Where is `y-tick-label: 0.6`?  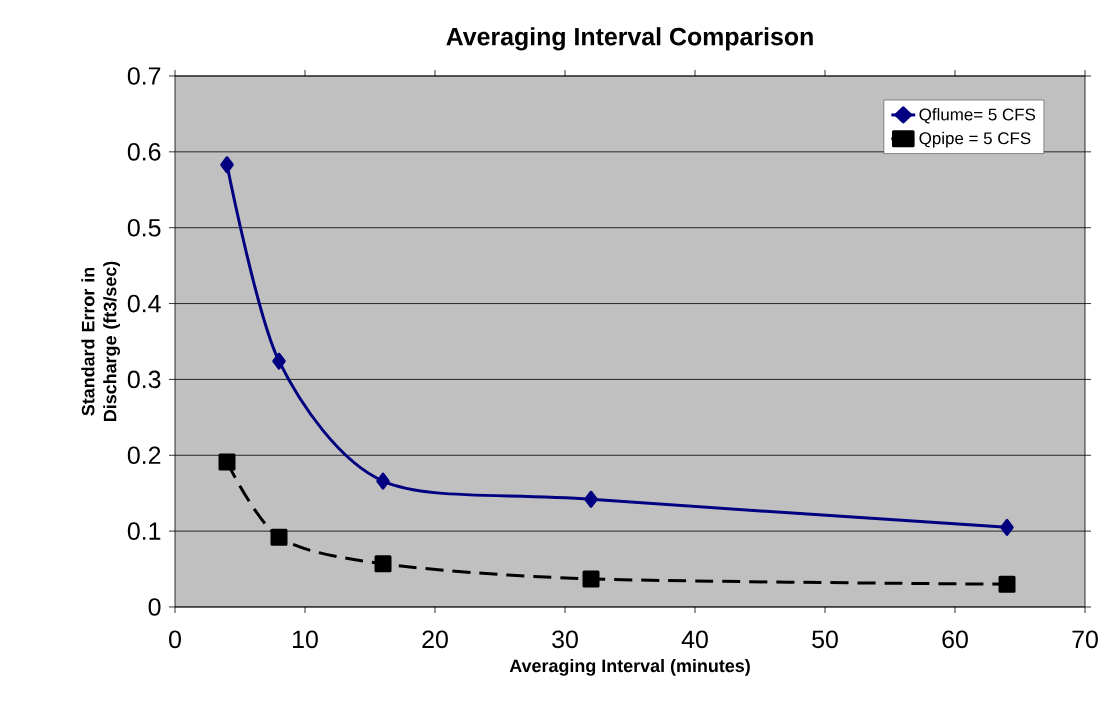
y-tick-label: 0.6 is located at coordinates (144, 152).